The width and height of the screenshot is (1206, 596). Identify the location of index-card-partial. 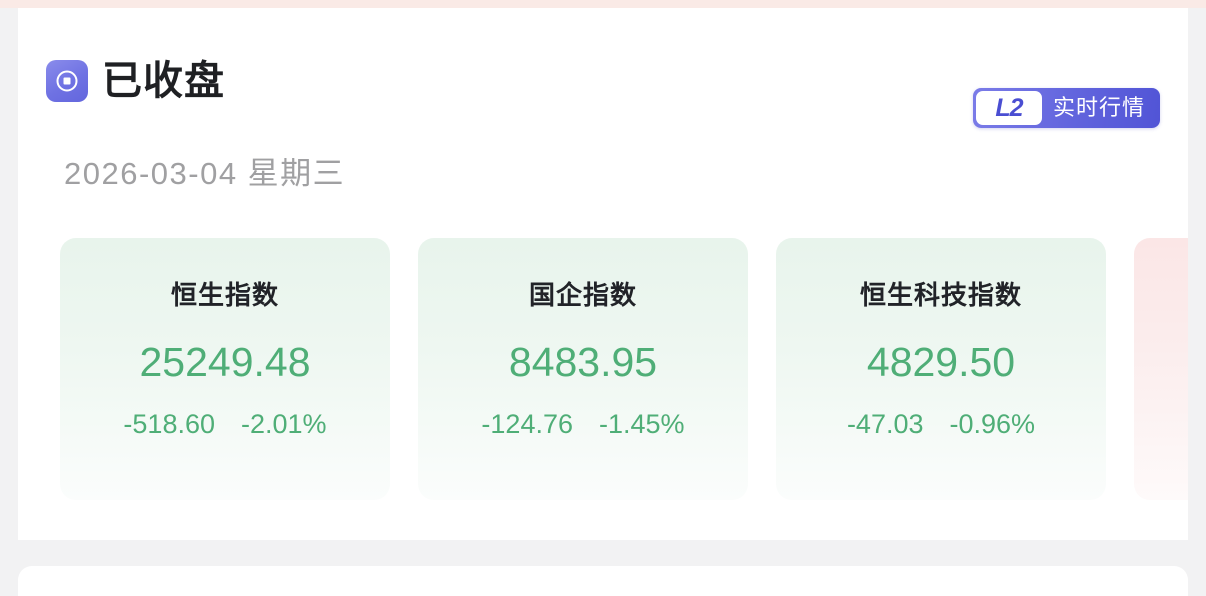
(1161, 369).